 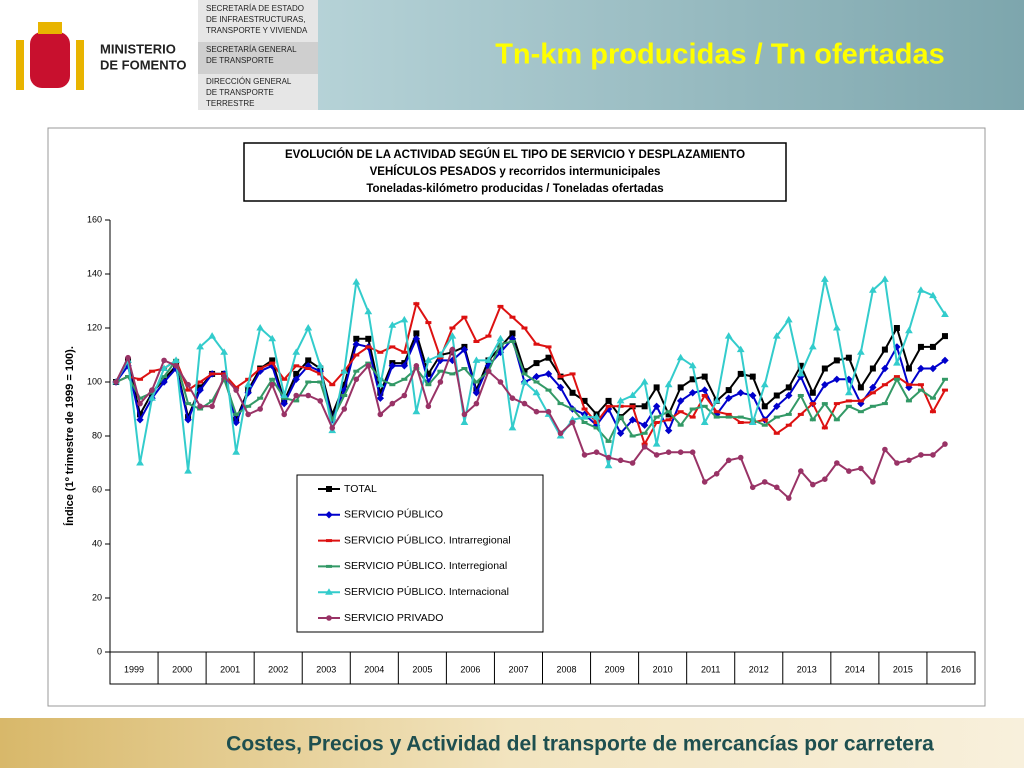 What do you see at coordinates (515, 172) in the screenshot?
I see `chart-title-box` at bounding box center [515, 172].